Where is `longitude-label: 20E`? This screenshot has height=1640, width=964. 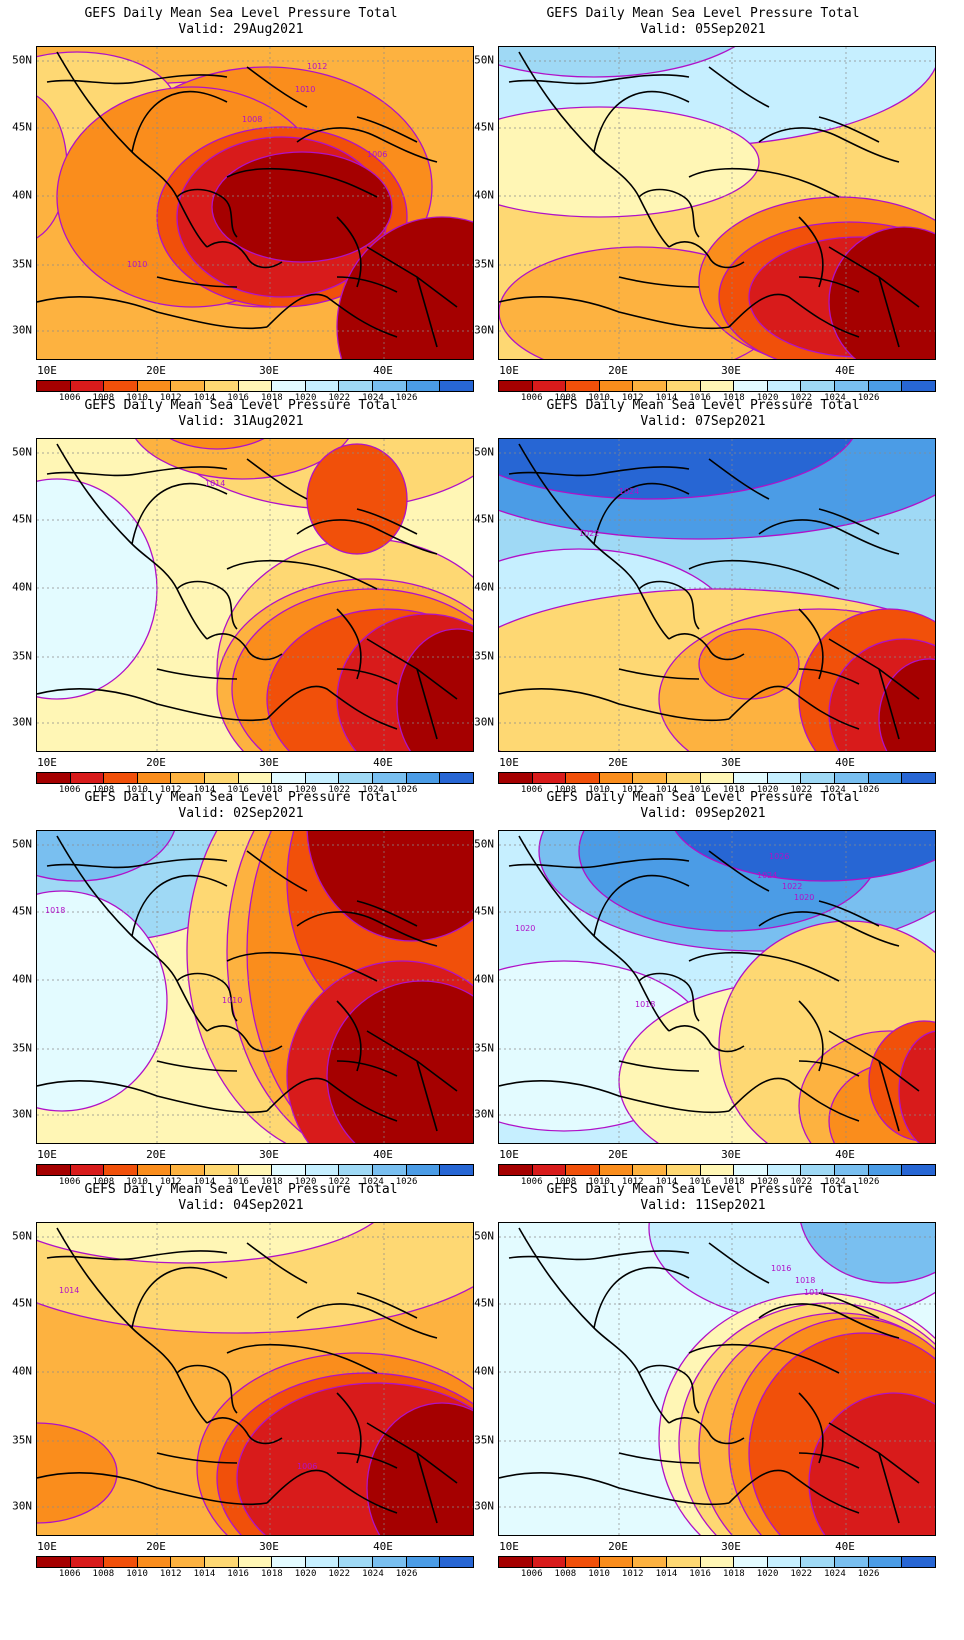 longitude-label: 20E is located at coordinates (156, 1546).